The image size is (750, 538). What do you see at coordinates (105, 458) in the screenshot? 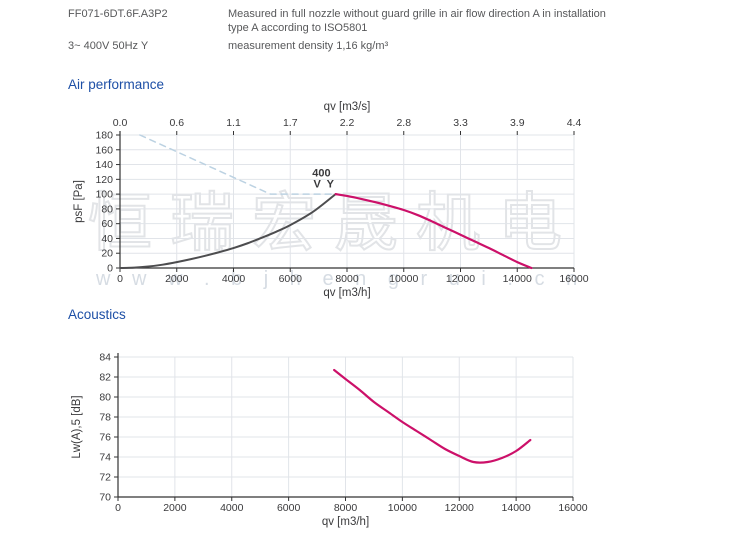
I see `y-tick-label: 74` at bounding box center [105, 458].